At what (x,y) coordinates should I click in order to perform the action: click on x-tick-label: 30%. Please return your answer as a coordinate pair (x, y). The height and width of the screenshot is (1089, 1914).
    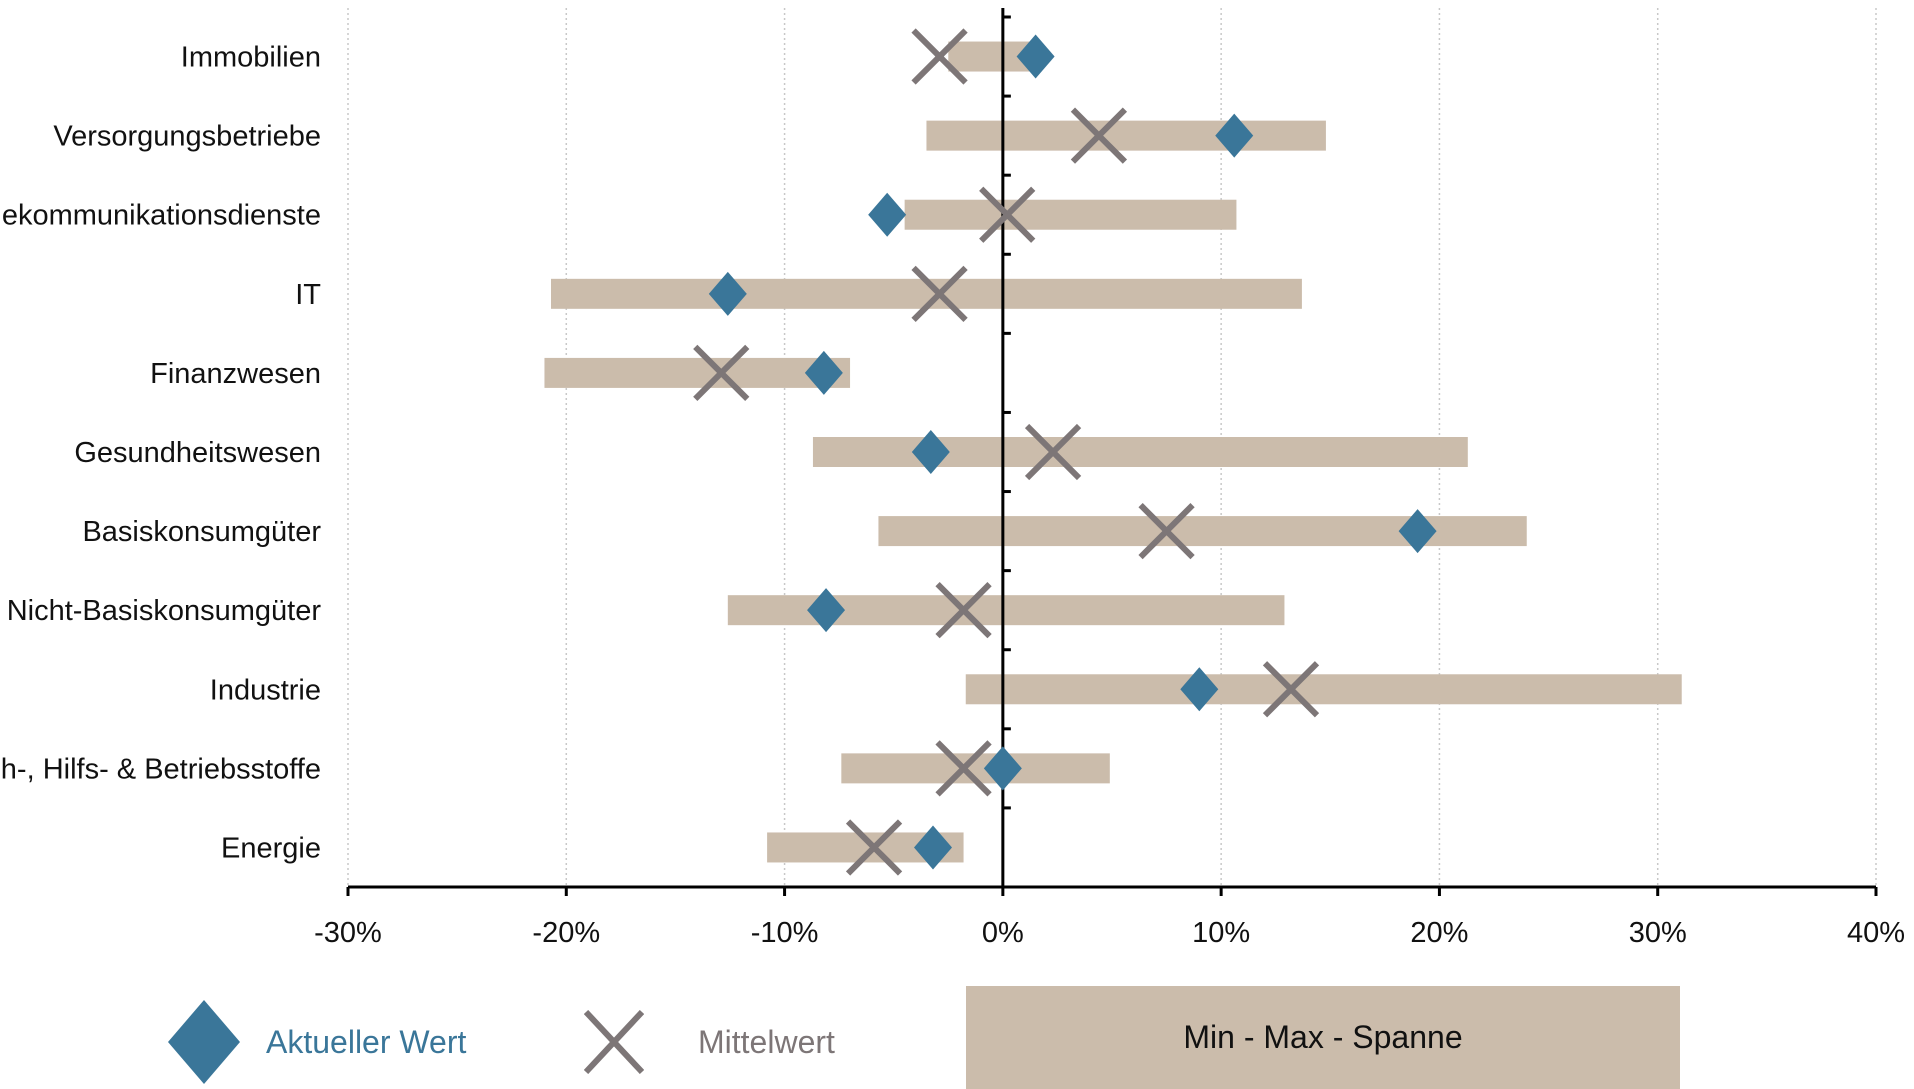
    Looking at the image, I should click on (1658, 933).